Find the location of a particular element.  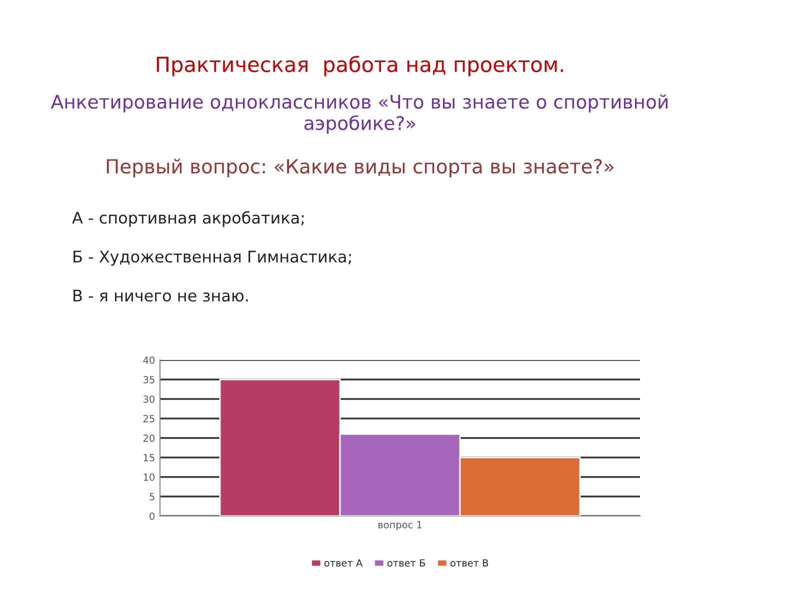

text: А - спортивная акробатика; is located at coordinates (188, 219).